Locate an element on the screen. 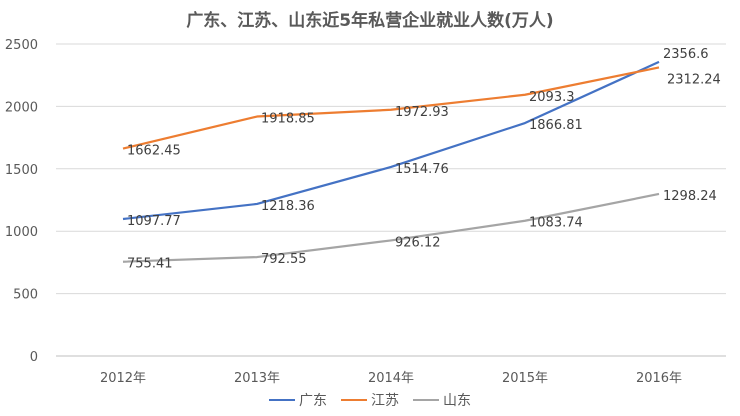  data-label: 1662.45 is located at coordinates (154, 151).